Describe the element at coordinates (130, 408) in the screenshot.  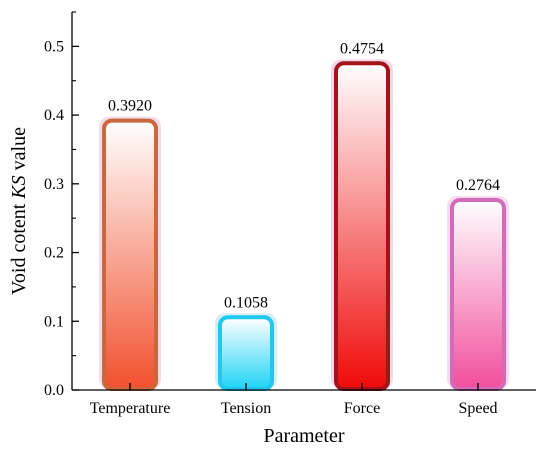
I see `x-tick-label: Temperature` at that location.